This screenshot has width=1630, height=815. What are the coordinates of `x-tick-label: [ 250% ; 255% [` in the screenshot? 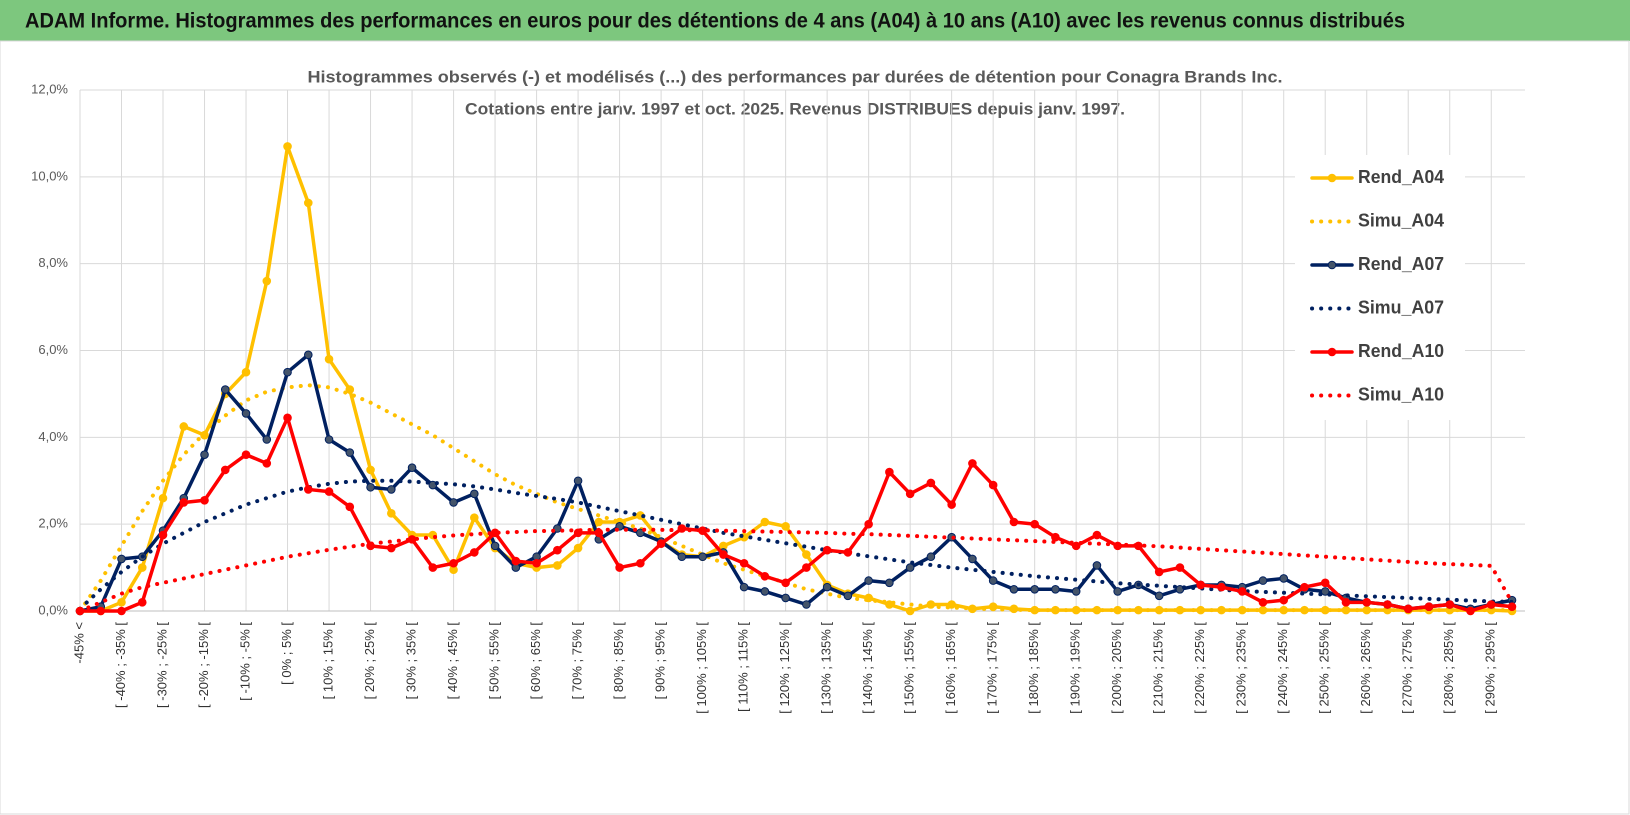 It's located at (1324, 668).